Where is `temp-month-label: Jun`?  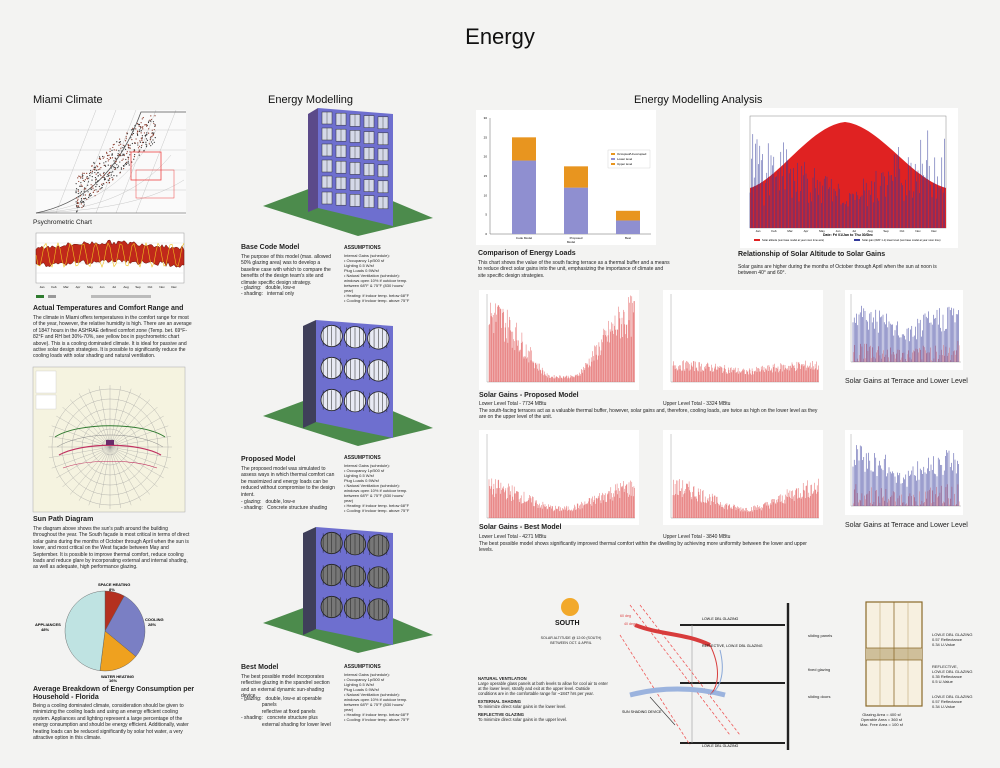
temp-month-label: Jun is located at coordinates (102, 287).